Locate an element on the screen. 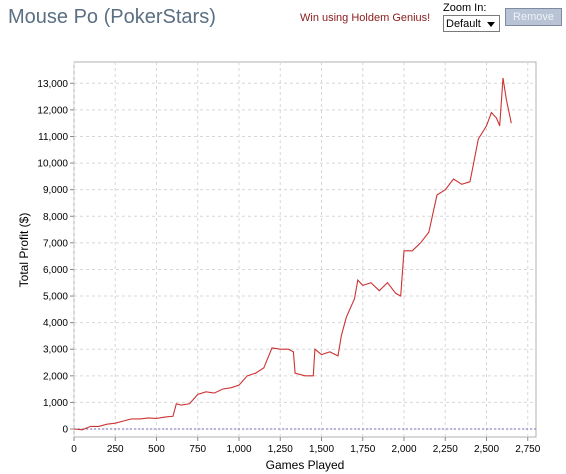 The image size is (566, 474). x-tick-label: 500 is located at coordinates (156, 449).